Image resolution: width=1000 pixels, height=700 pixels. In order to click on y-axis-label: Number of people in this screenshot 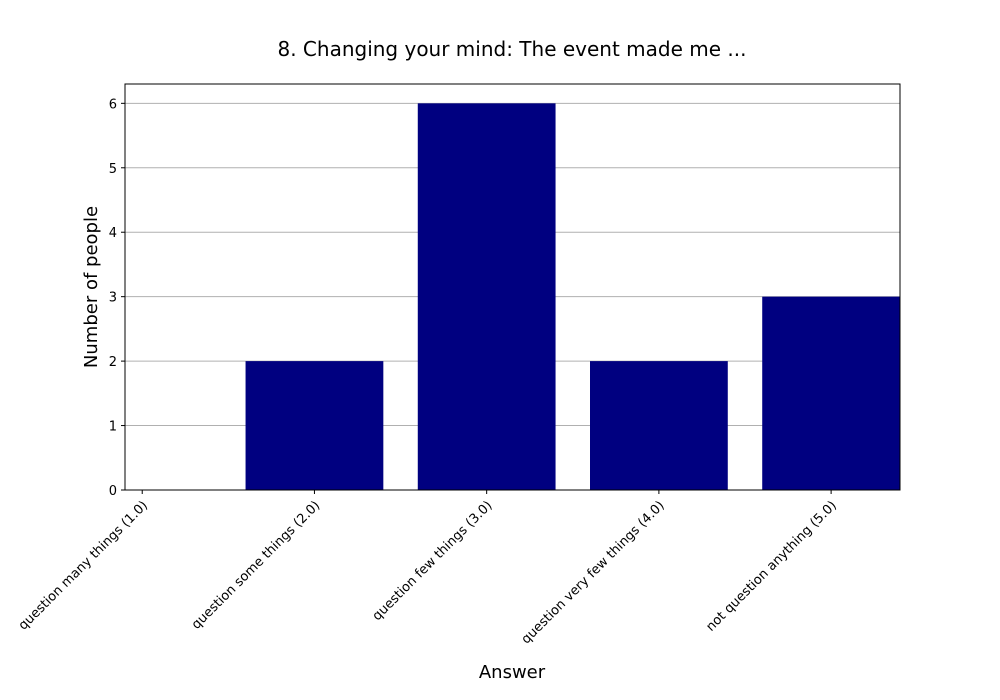, I will do `click(91, 287)`.